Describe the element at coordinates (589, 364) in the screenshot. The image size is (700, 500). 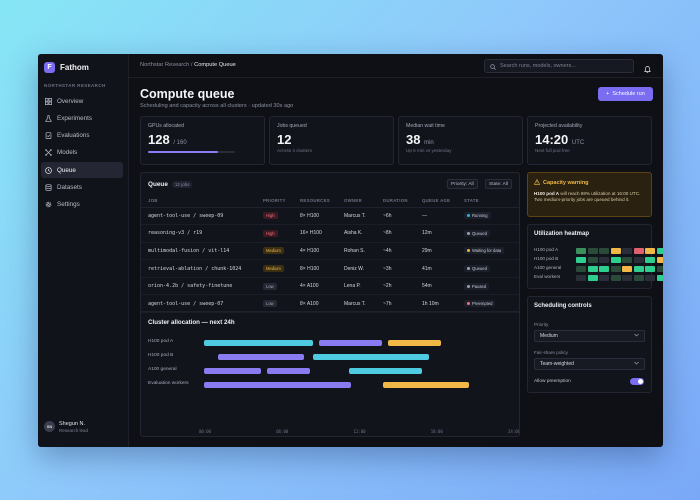
I see `policy-select: Team-weighted` at that location.